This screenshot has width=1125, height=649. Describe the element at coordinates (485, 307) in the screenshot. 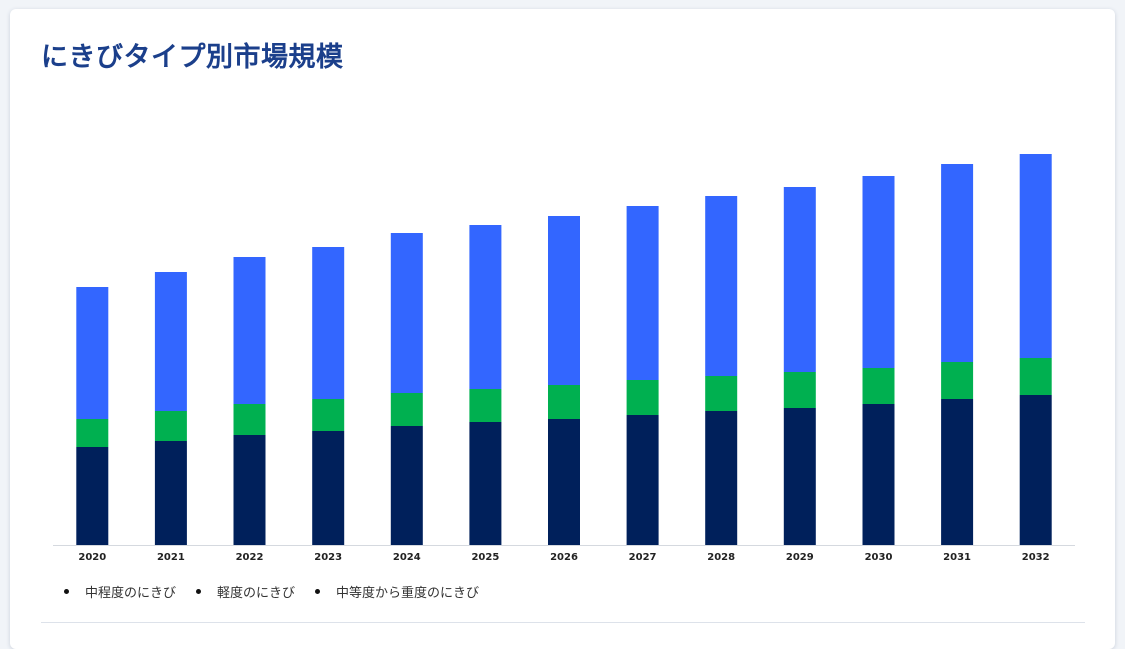

I see `bar-segment-2025-s2` at that location.